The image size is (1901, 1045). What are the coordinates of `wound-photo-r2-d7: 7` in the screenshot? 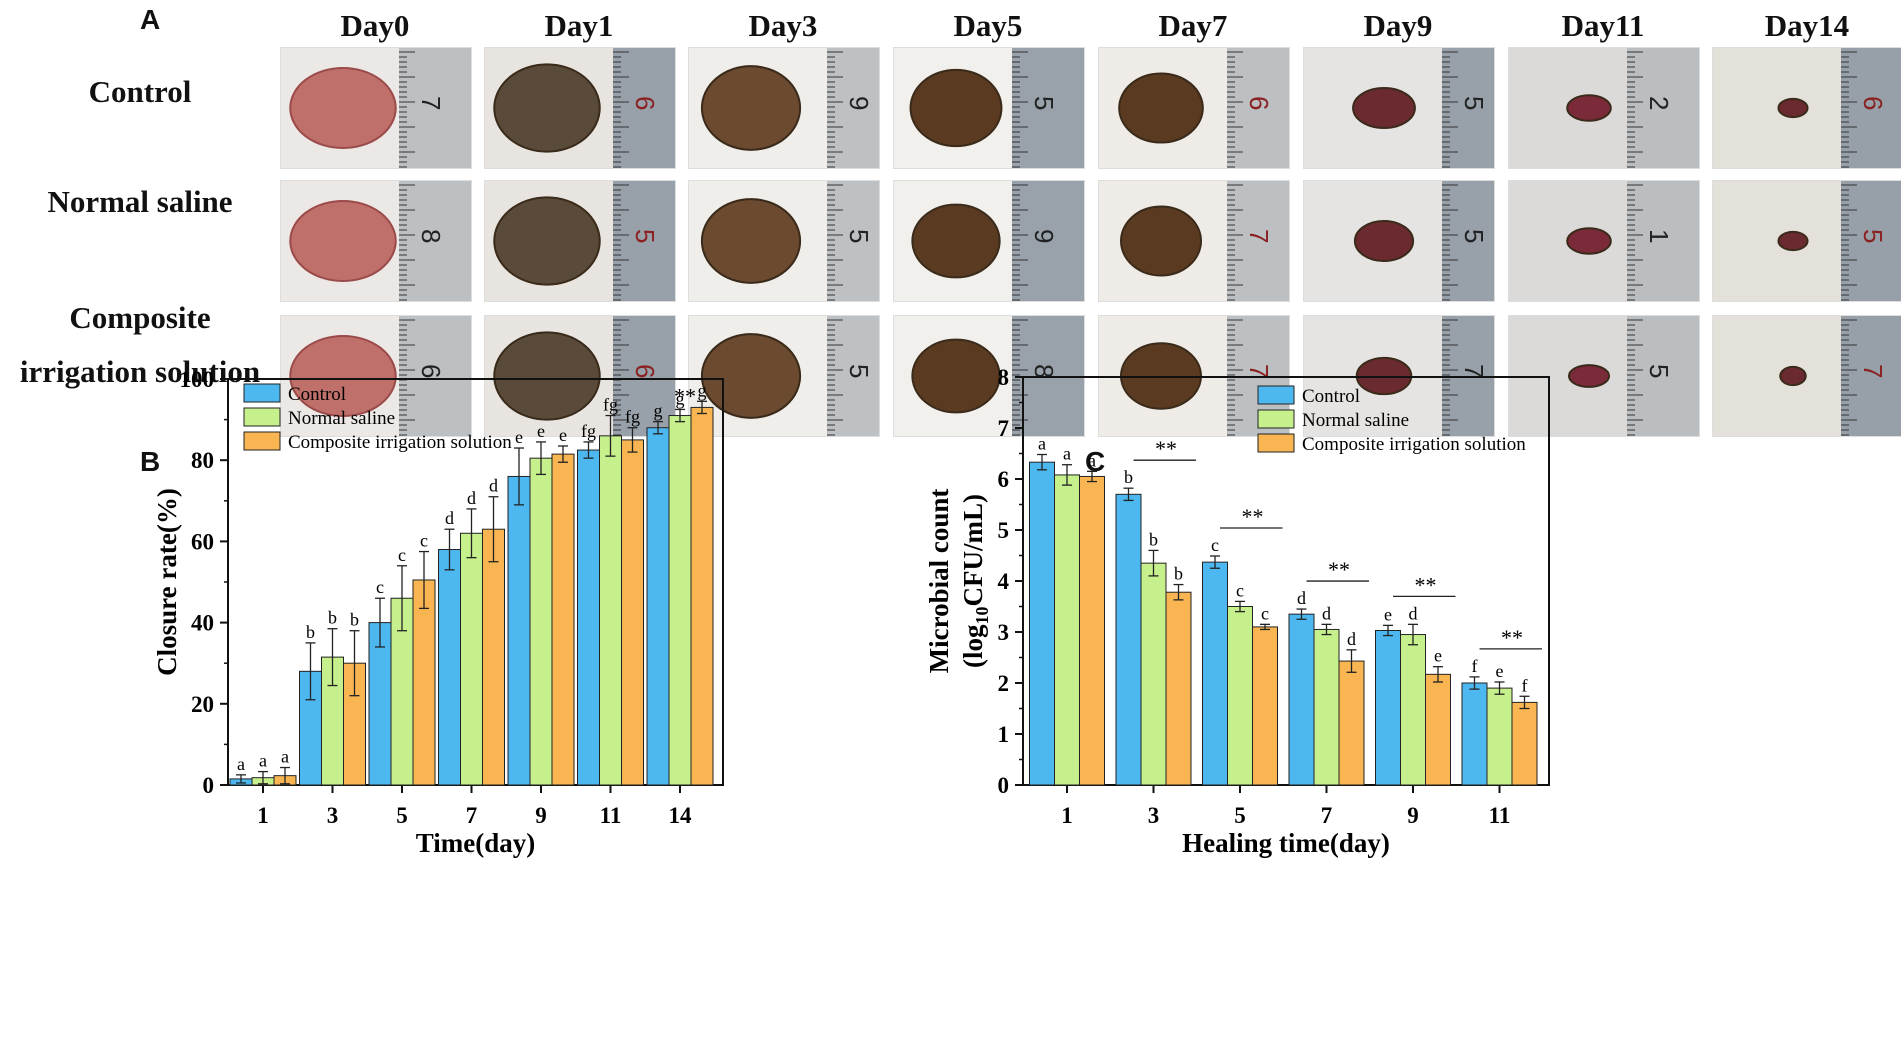 It's located at (1806, 376).